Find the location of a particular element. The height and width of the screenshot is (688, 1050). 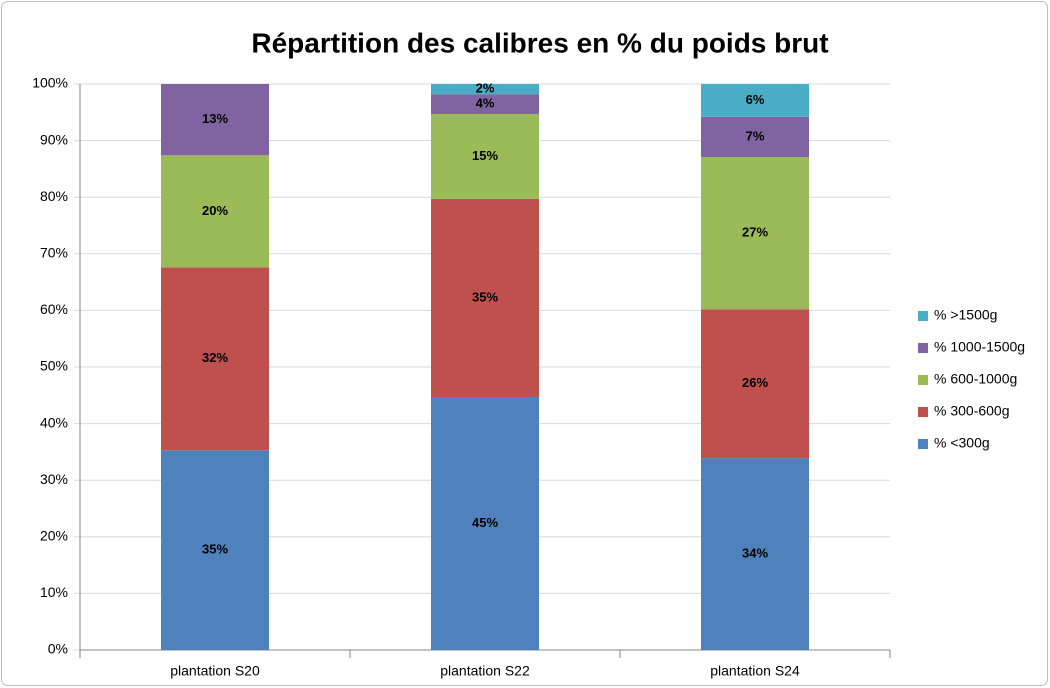

y-tick-label: 30% is located at coordinates (54, 479).